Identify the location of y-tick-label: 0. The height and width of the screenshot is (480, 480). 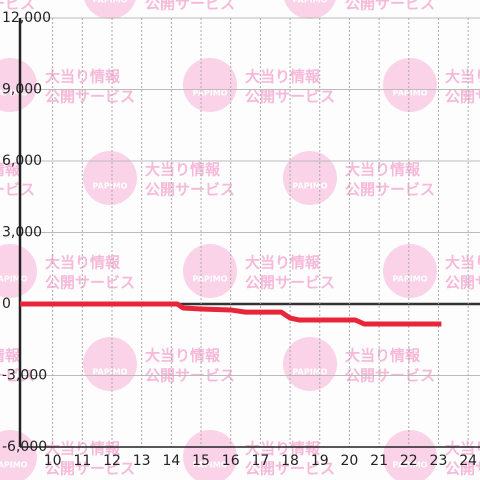
(6, 304).